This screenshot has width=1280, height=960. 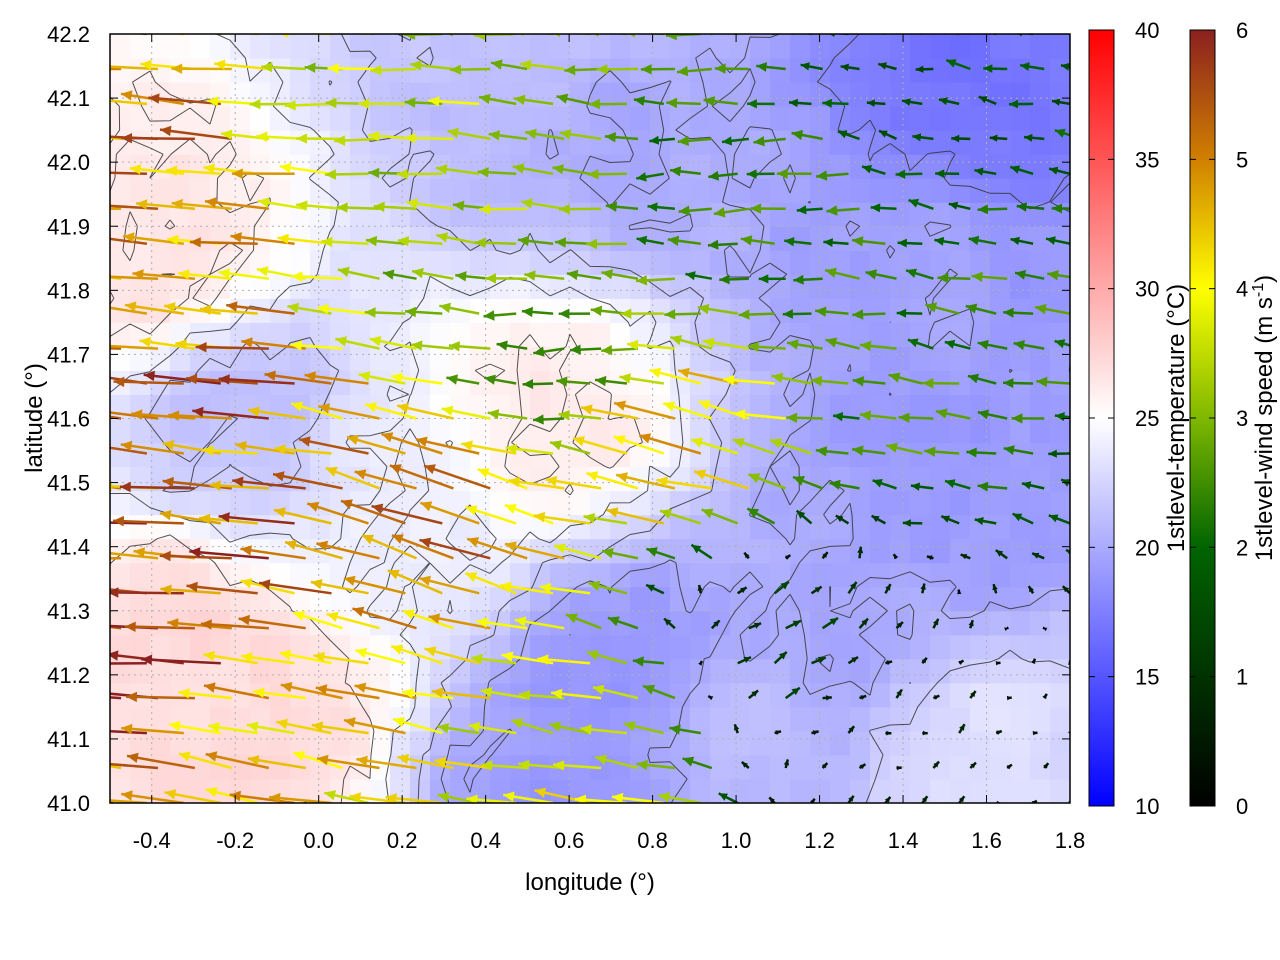 I want to click on y-tick-label: 41.2, so click(x=68, y=675).